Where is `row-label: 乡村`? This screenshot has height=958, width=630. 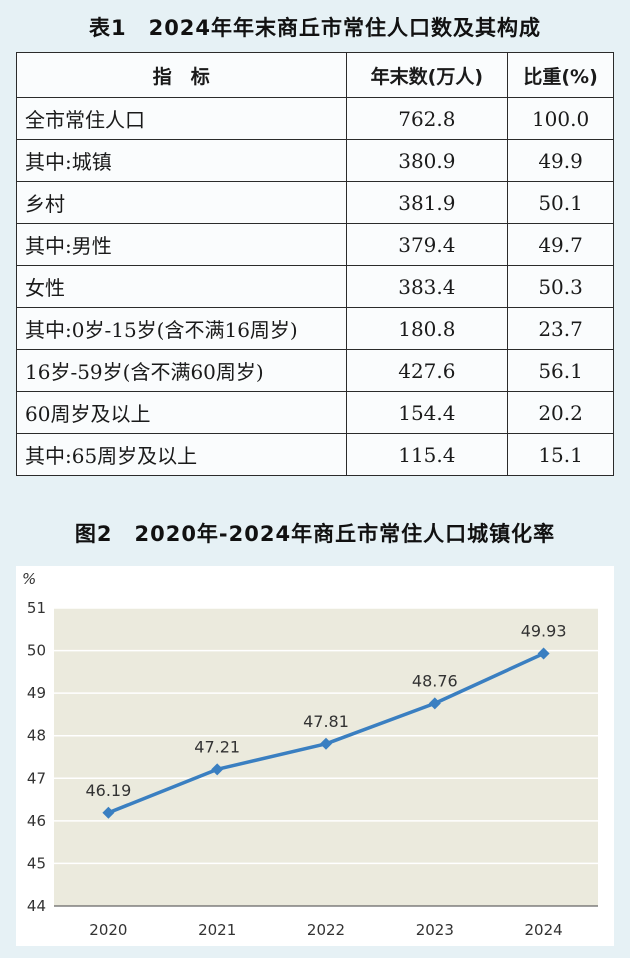 row-label: 乡村 is located at coordinates (181, 202).